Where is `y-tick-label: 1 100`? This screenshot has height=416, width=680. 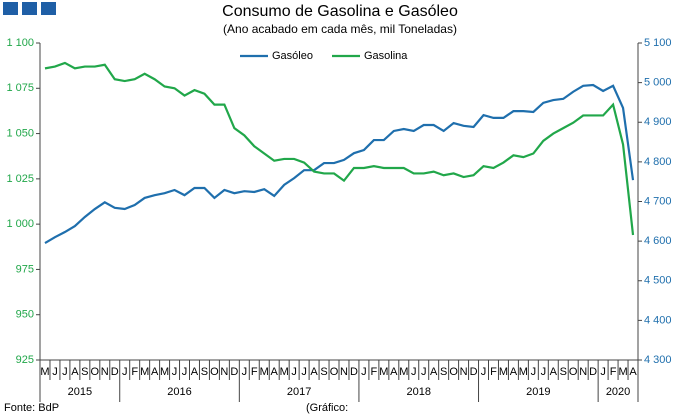
y-tick-label: 1 100 is located at coordinates (20, 43).